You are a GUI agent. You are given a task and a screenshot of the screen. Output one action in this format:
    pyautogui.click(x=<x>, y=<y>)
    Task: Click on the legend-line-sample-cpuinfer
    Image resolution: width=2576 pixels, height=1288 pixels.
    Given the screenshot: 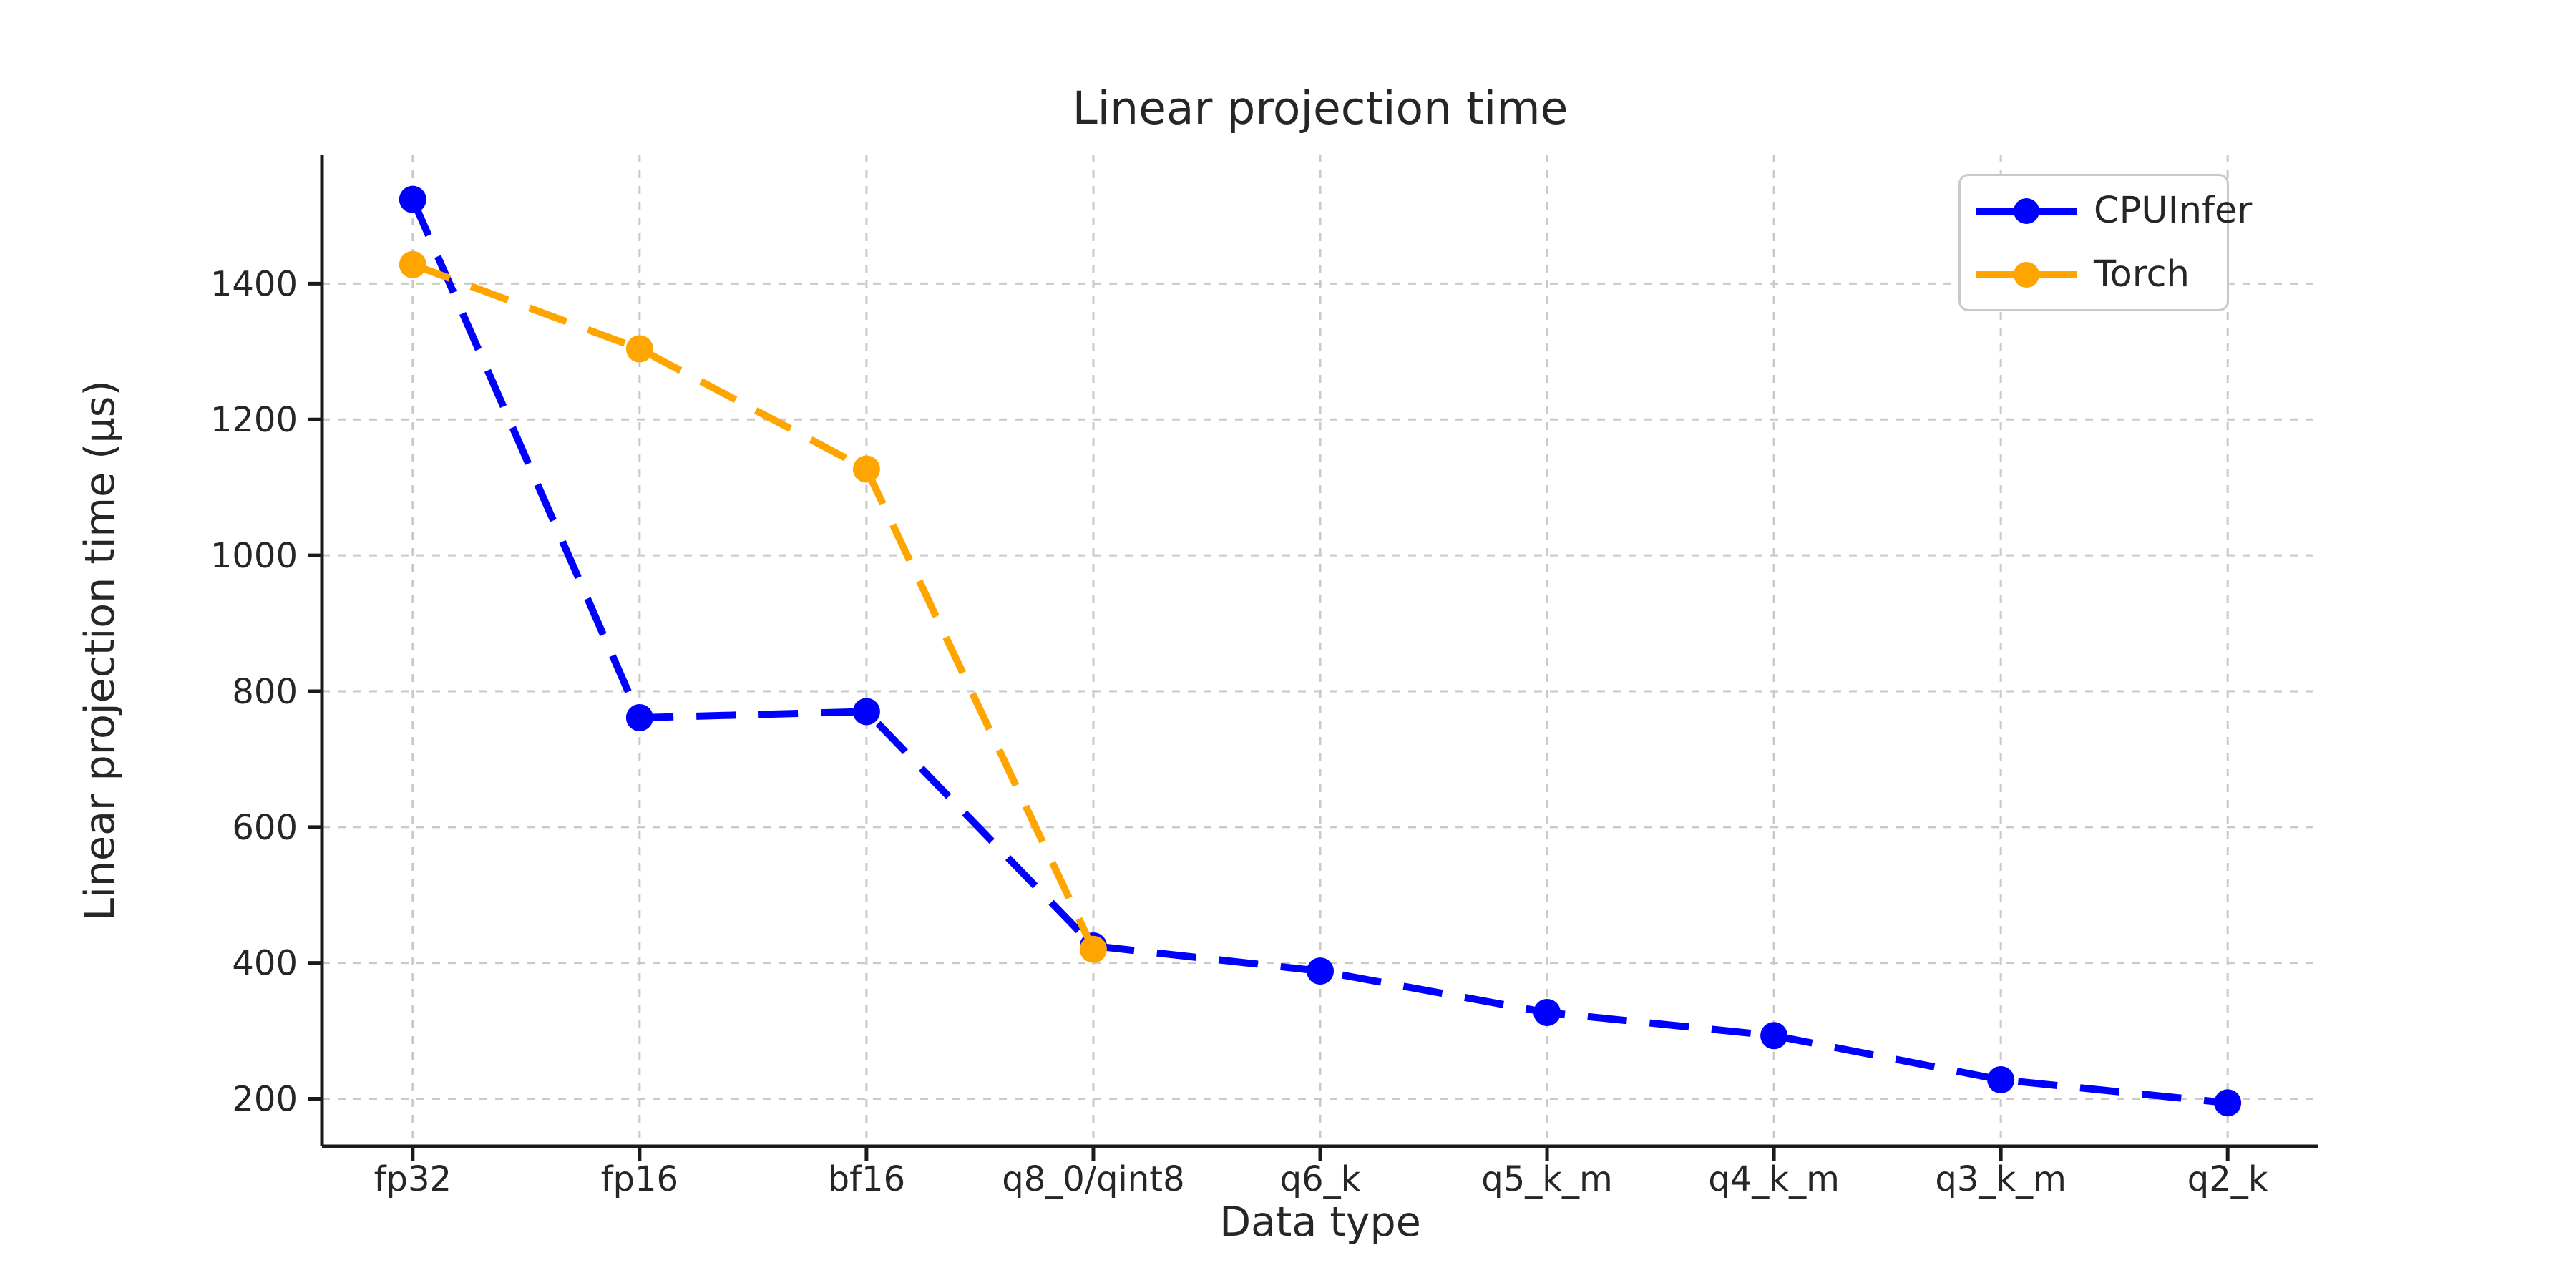 What is the action you would take?
    pyautogui.click(x=2026, y=210)
    